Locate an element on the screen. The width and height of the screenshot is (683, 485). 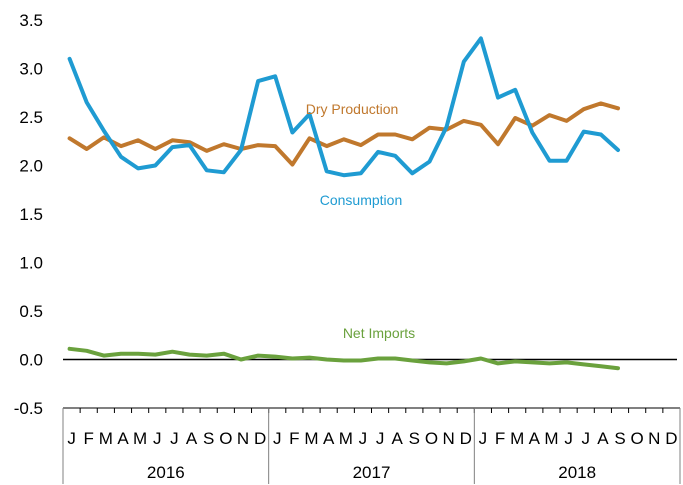
year-label: 2016 is located at coordinates (166, 472).